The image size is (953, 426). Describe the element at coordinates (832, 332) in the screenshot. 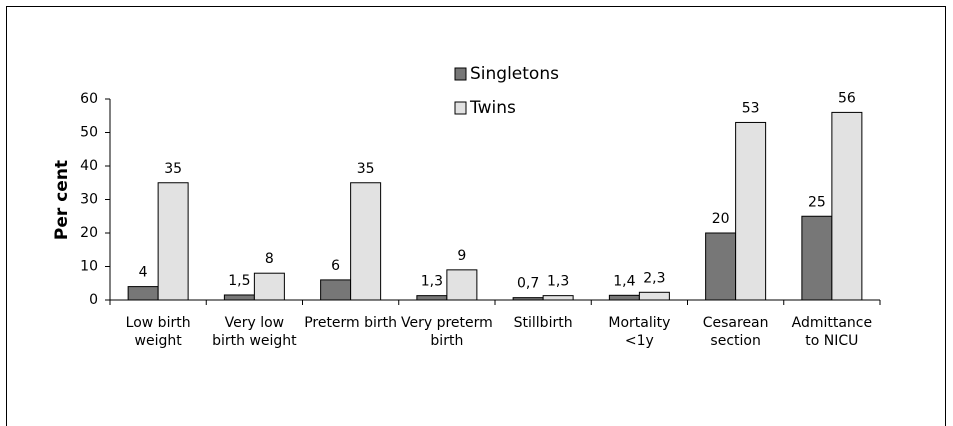

I see `x-tick-label: Admittance to NICU` at that location.